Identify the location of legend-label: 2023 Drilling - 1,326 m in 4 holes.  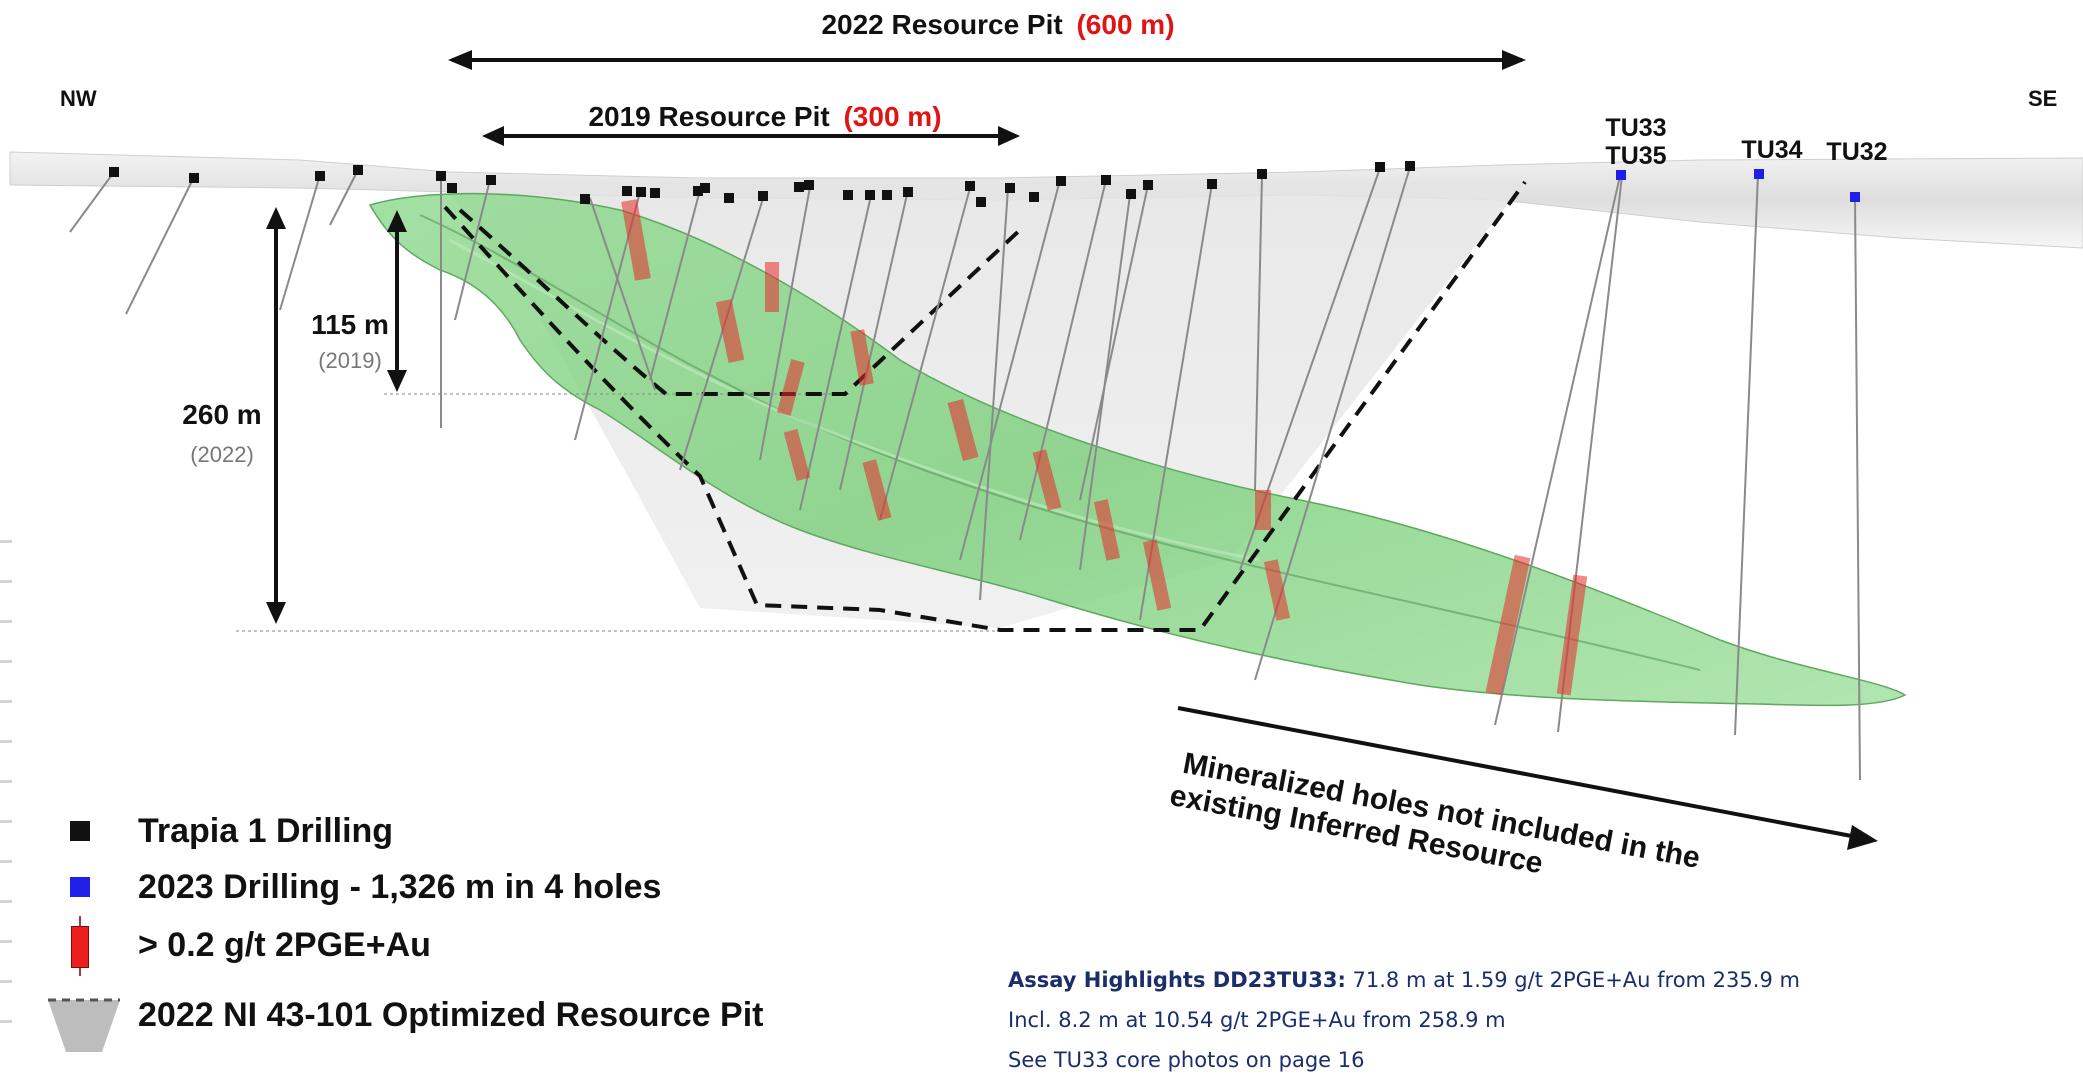
(400, 887).